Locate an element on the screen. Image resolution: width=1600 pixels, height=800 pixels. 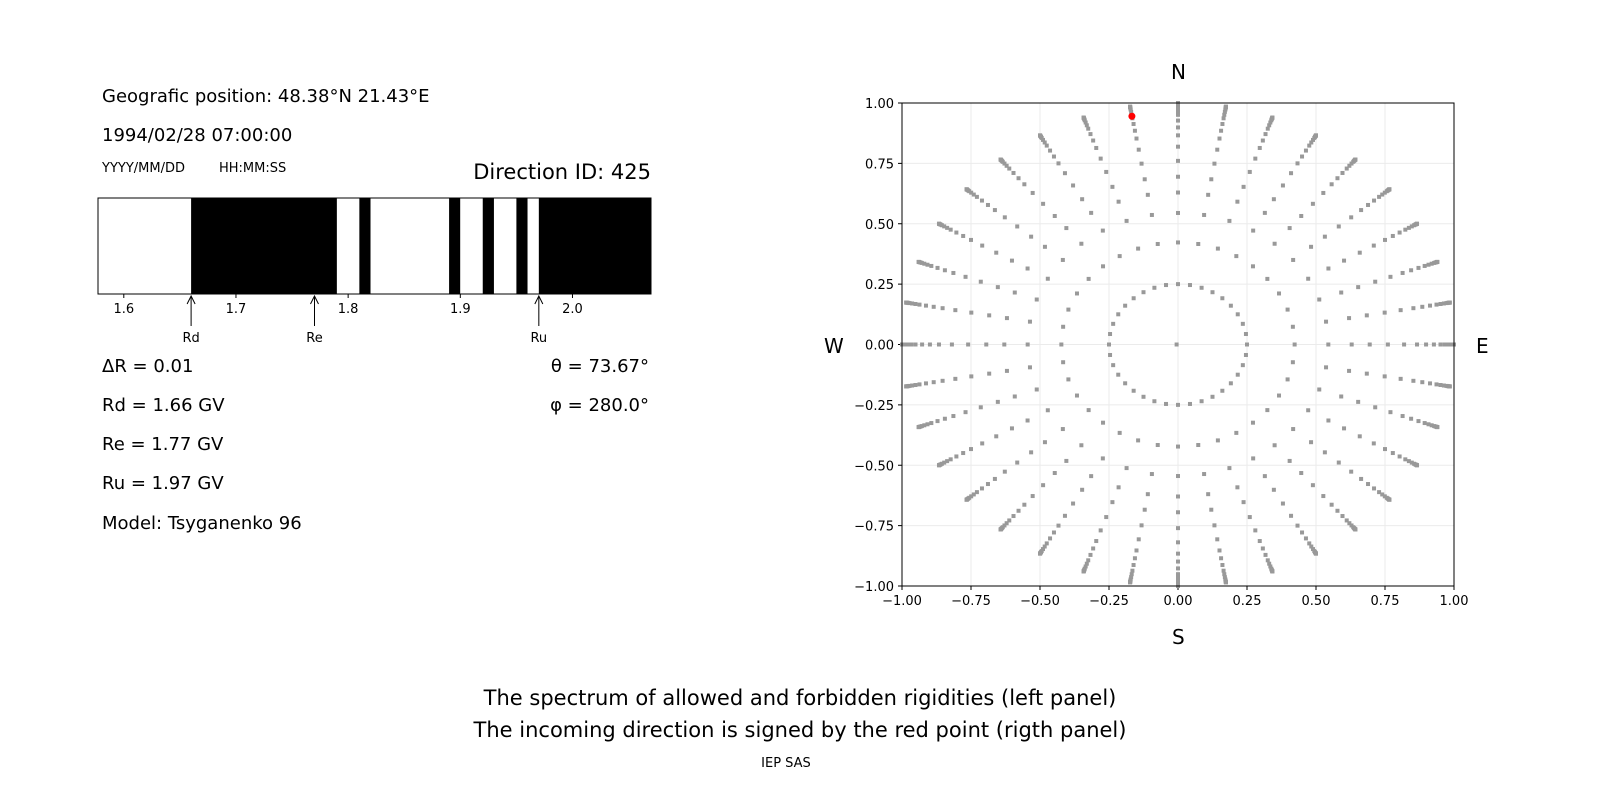
spectrum-frame is located at coordinates (374, 246).